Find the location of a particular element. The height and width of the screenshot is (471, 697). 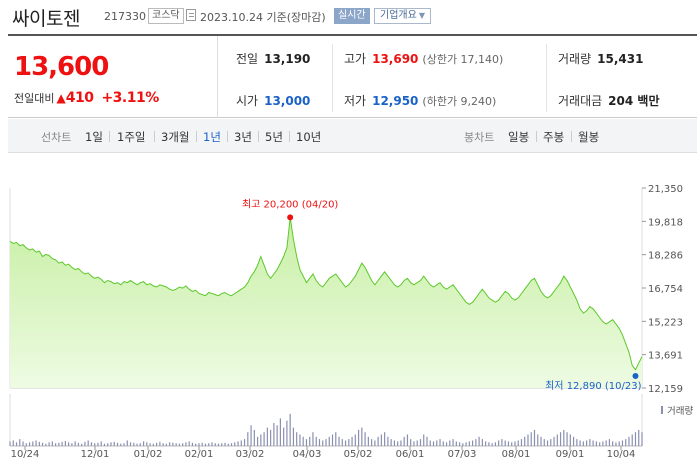

period-1y: 1년 is located at coordinates (212, 137).